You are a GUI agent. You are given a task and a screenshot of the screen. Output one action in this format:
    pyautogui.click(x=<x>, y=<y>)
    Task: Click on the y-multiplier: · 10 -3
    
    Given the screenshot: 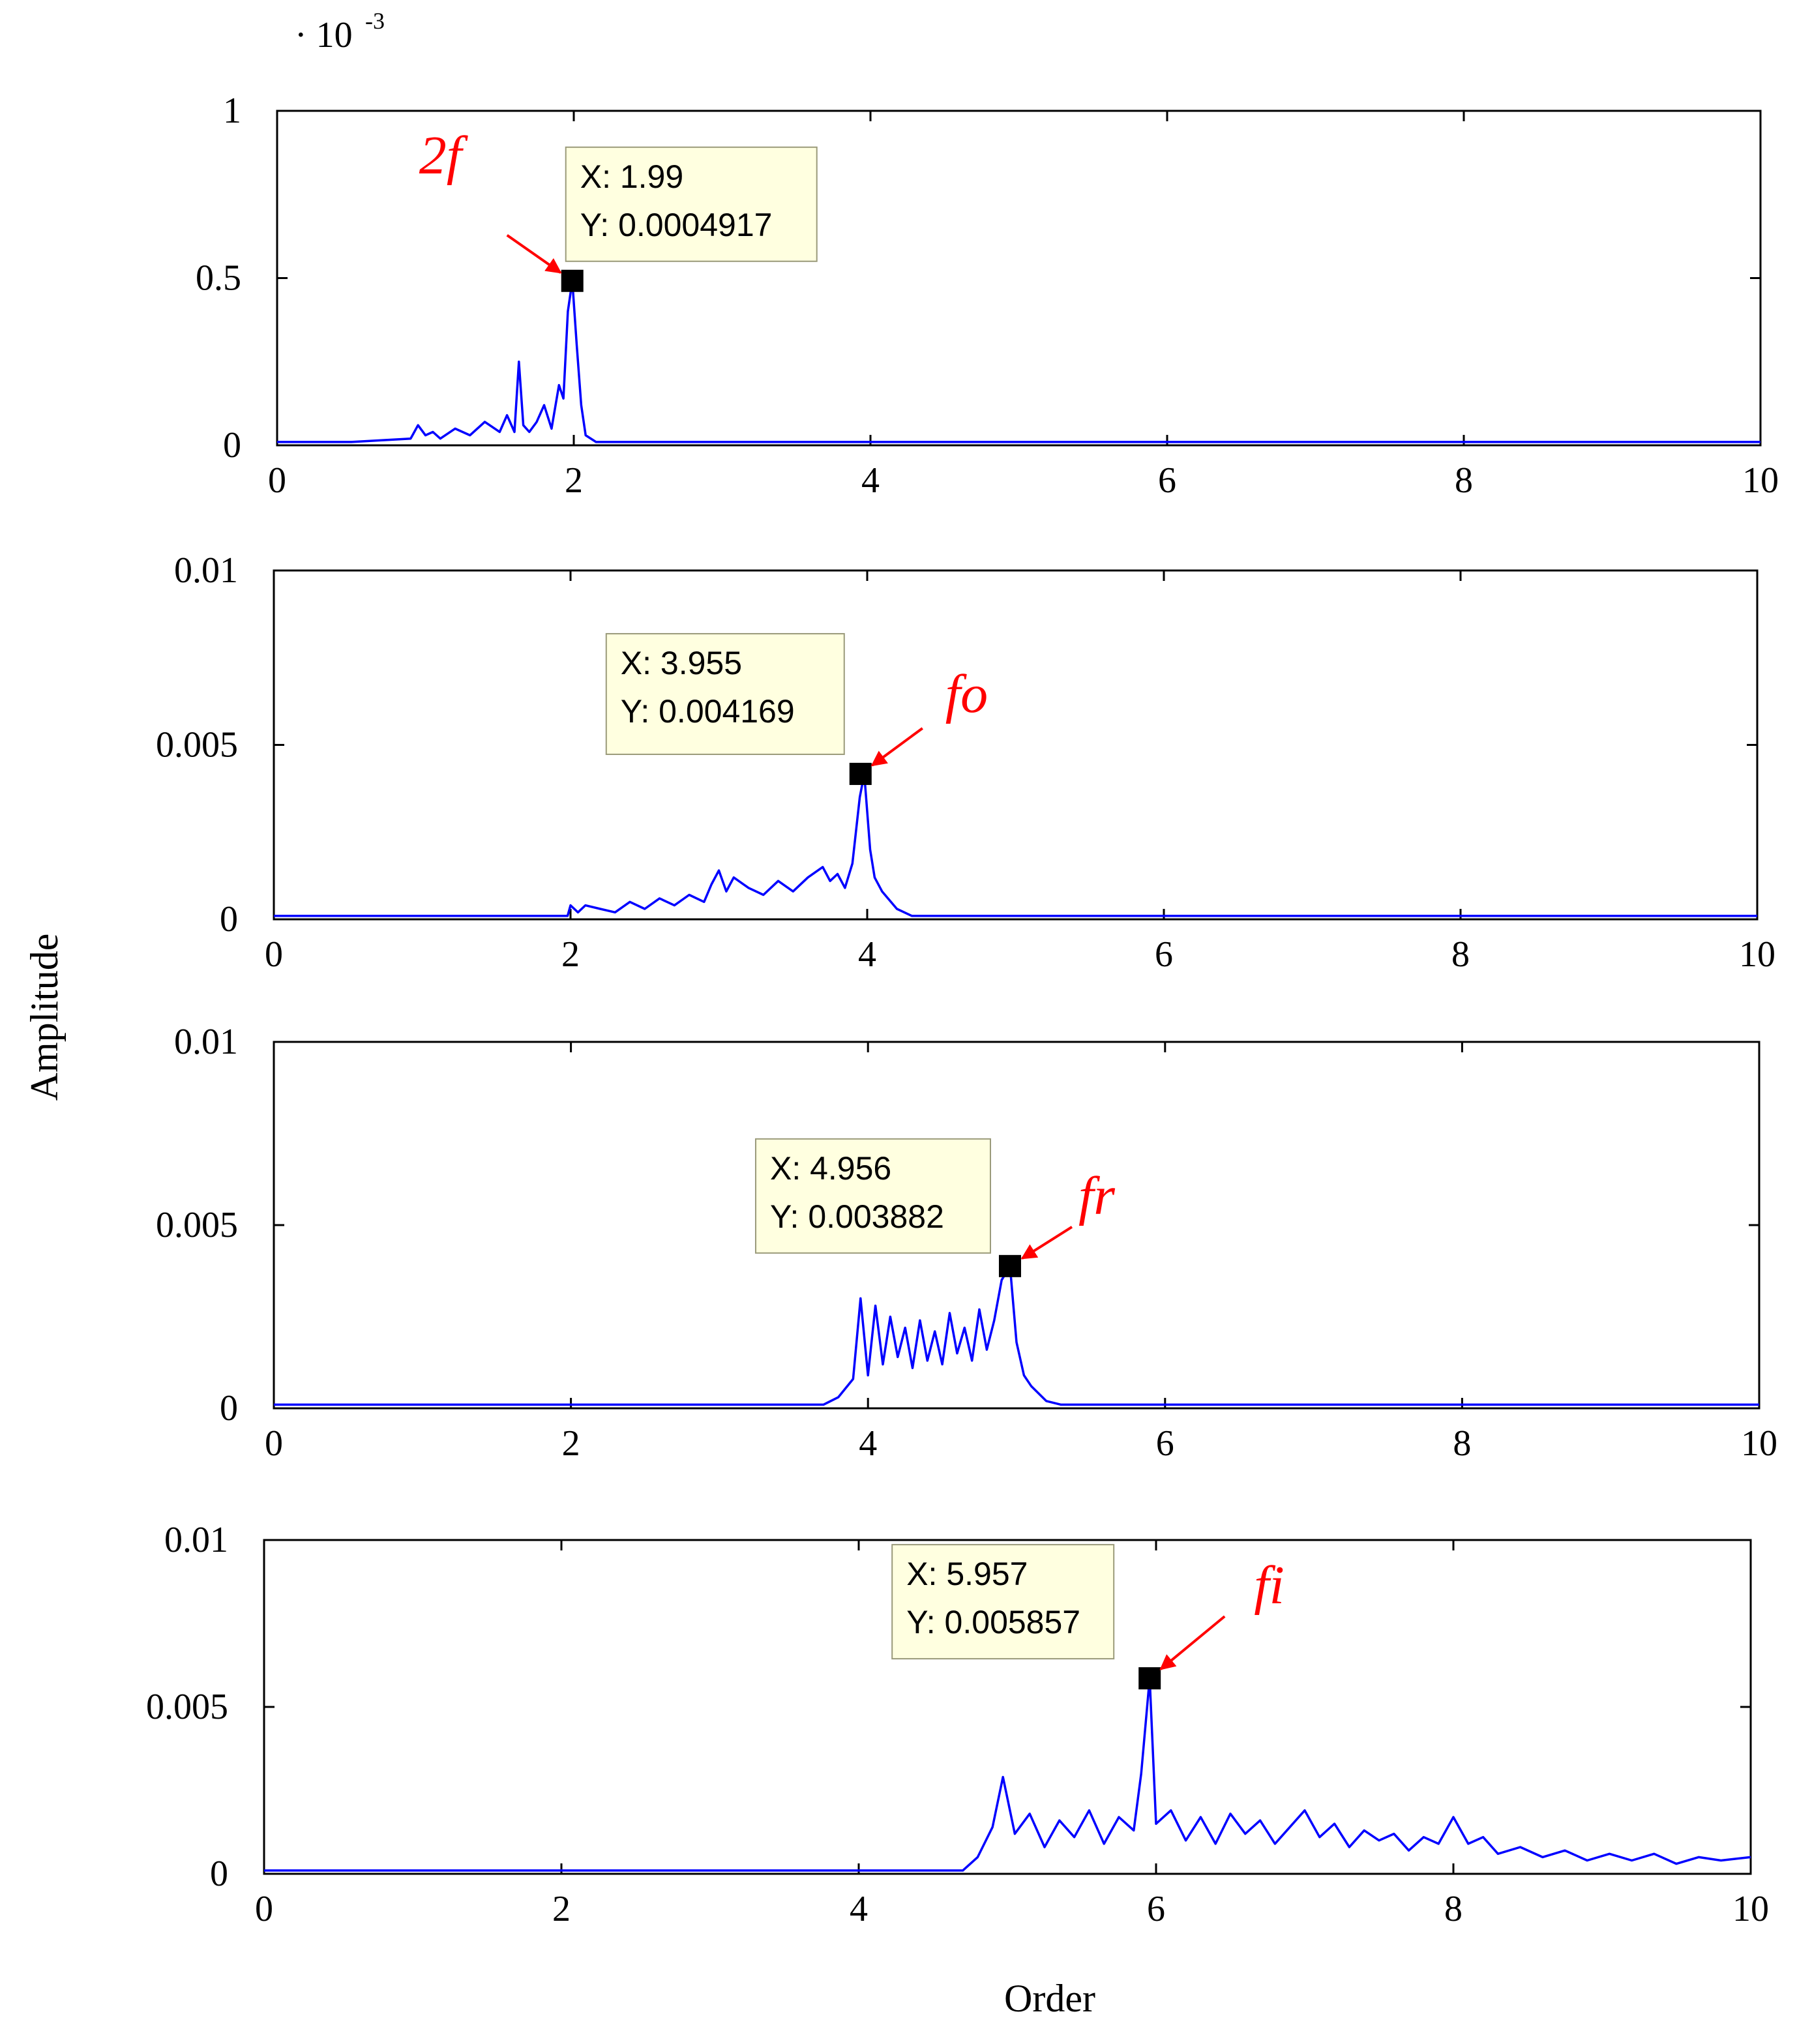 What is the action you would take?
    pyautogui.click(x=340, y=31)
    